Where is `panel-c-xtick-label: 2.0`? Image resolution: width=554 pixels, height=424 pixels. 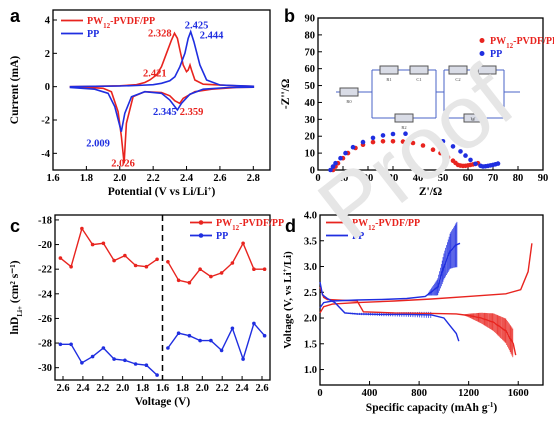 panel-c-xtick-label: 2.0 is located at coordinates (122, 388).